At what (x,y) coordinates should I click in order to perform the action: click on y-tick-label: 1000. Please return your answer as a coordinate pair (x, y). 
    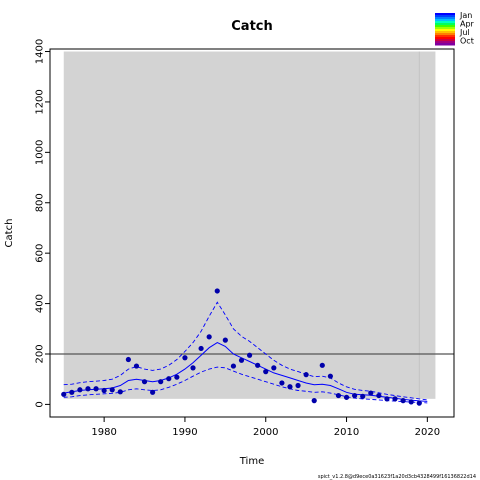
    Looking at the image, I should click on (40, 152).